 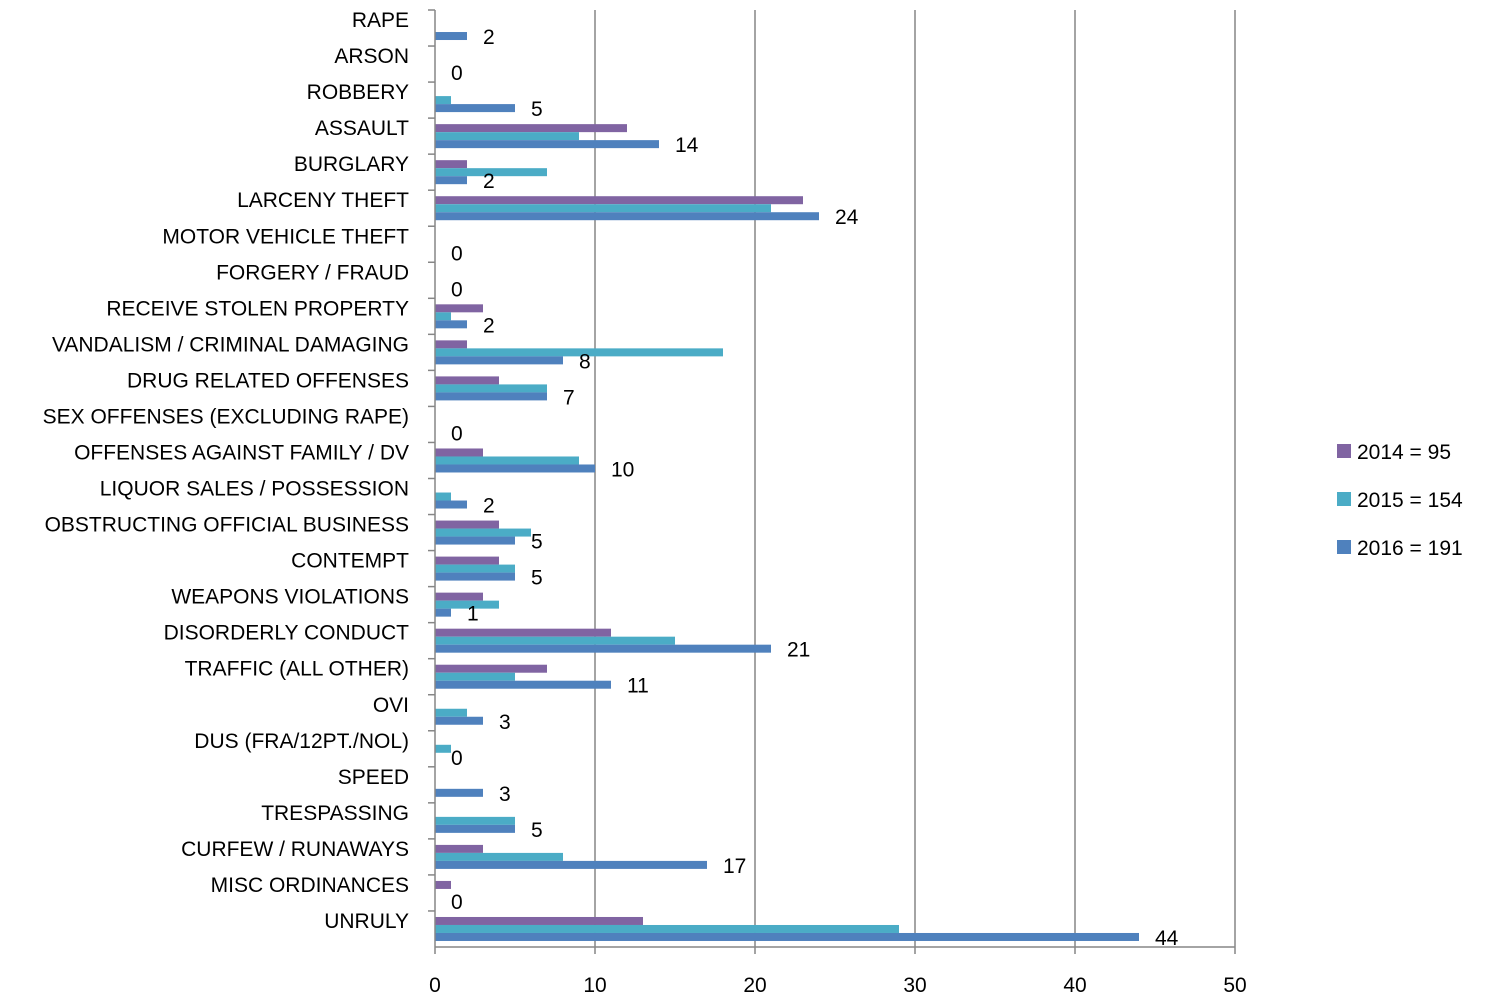 I want to click on x-tick-label: 40, so click(x=1074, y=985).